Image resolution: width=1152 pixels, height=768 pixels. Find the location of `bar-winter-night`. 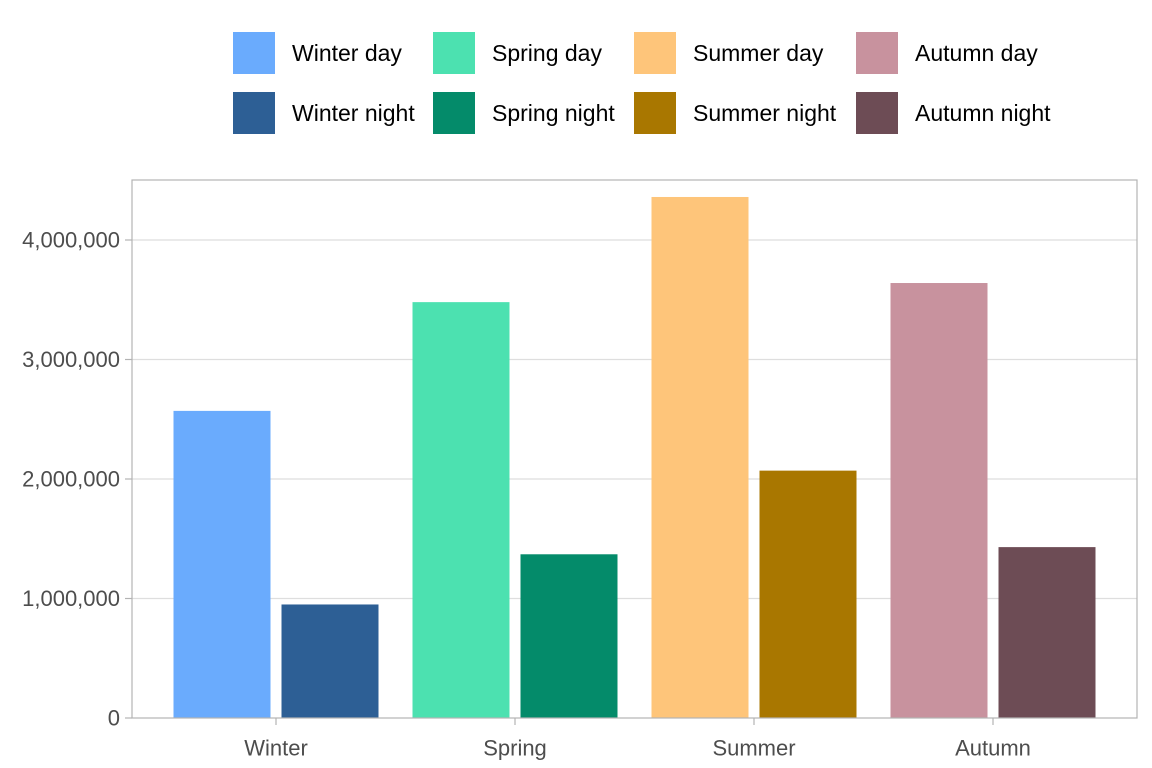

bar-winter-night is located at coordinates (330, 661).